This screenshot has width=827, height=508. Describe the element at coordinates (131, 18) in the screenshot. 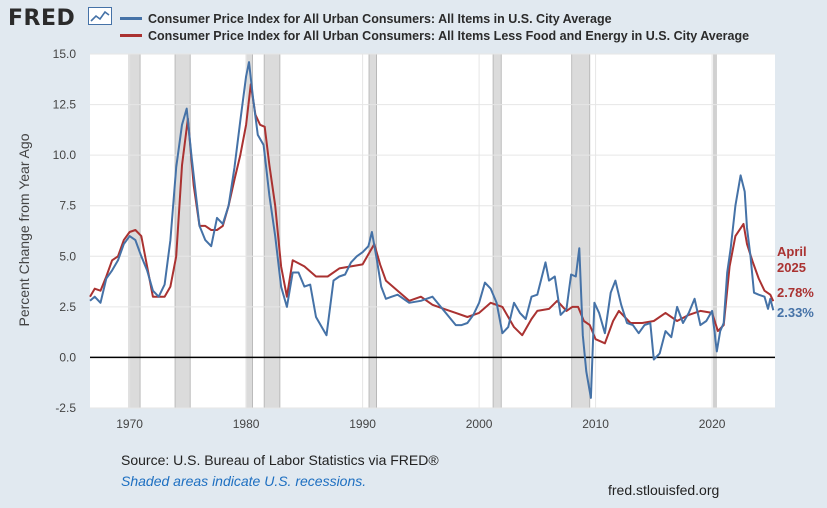

I see `legend-swatch-all-items` at that location.